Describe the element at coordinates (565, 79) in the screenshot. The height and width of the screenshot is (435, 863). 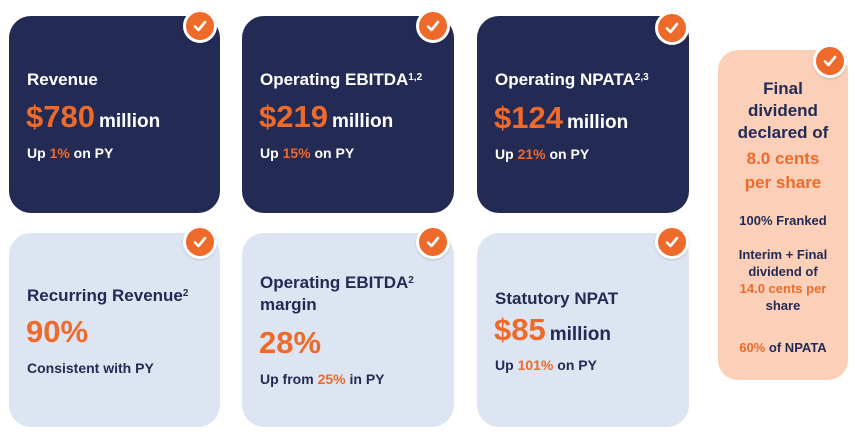
I see `npata-label-text: Operating NPATA` at that location.